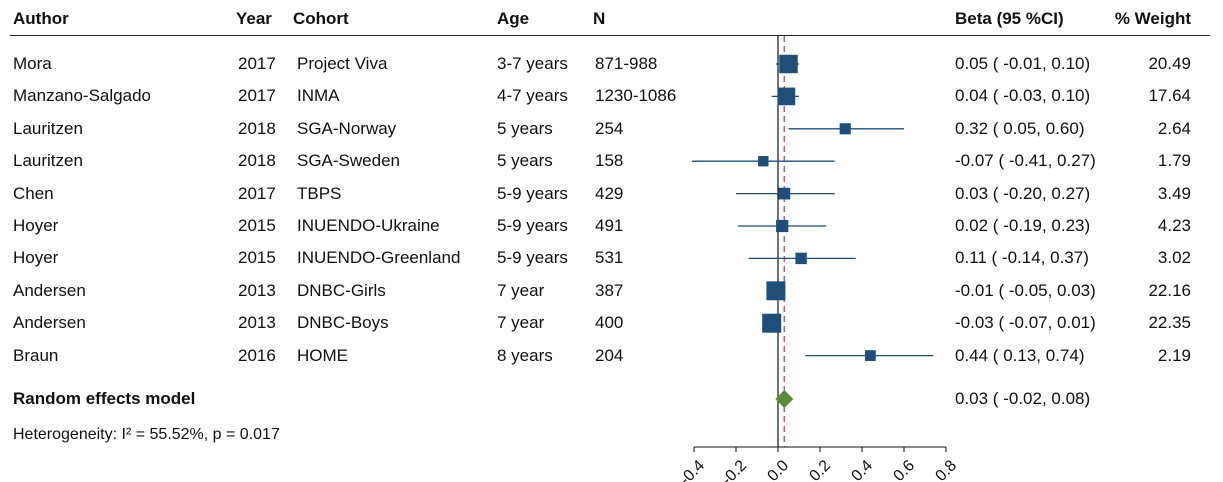 This screenshot has width=1223, height=482. I want to click on n-cell: 429, so click(609, 193).